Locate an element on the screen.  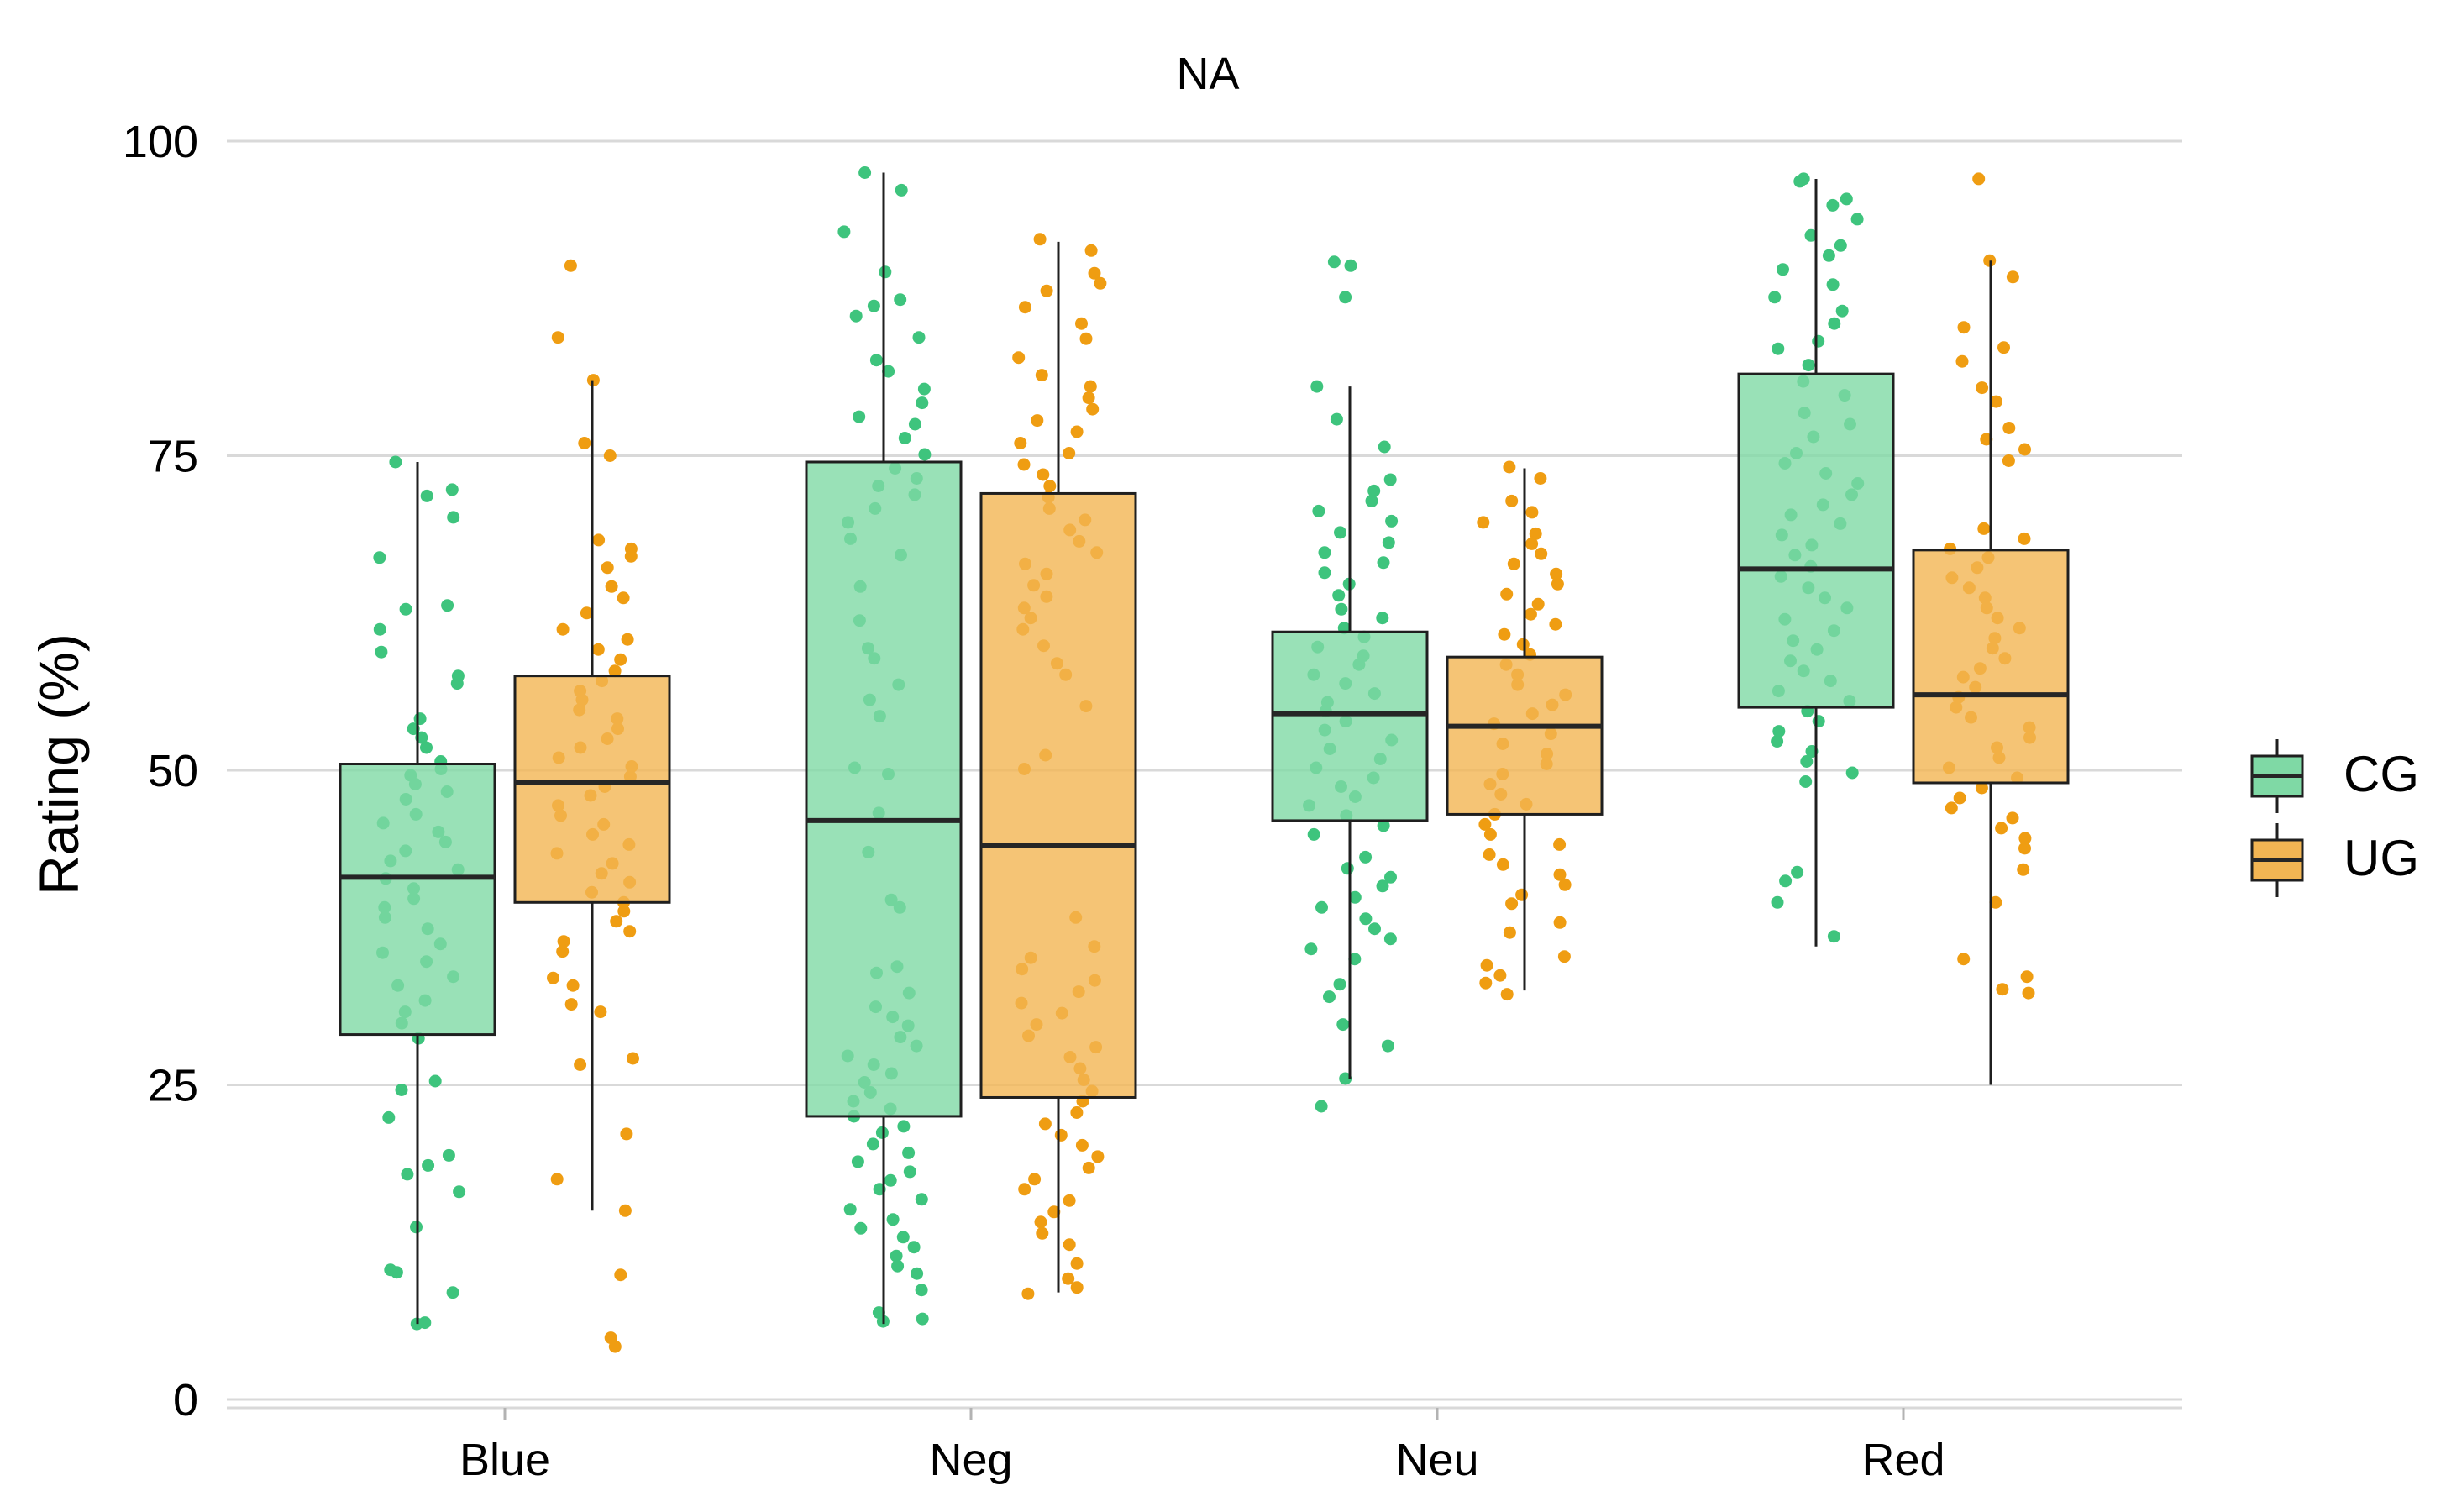
box-ug-blue is located at coordinates (592, 795).